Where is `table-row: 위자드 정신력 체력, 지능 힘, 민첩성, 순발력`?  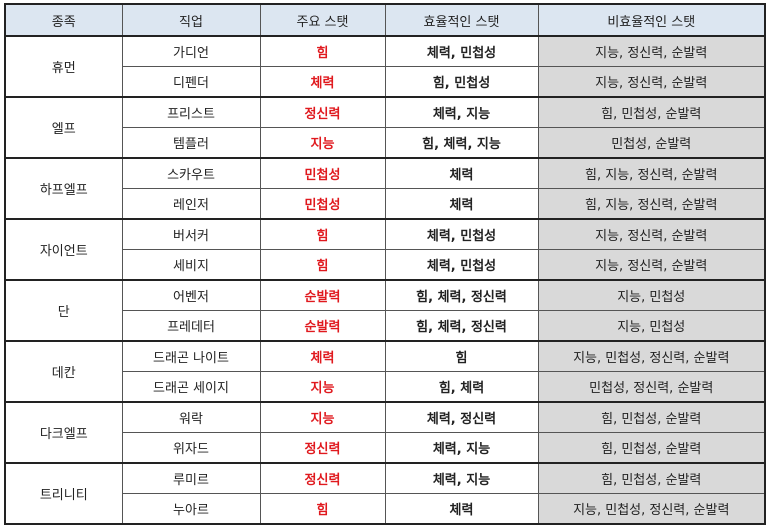 table-row: 위자드 정신력 체력, 지능 힘, 민첩성, 순발력 is located at coordinates (385, 448).